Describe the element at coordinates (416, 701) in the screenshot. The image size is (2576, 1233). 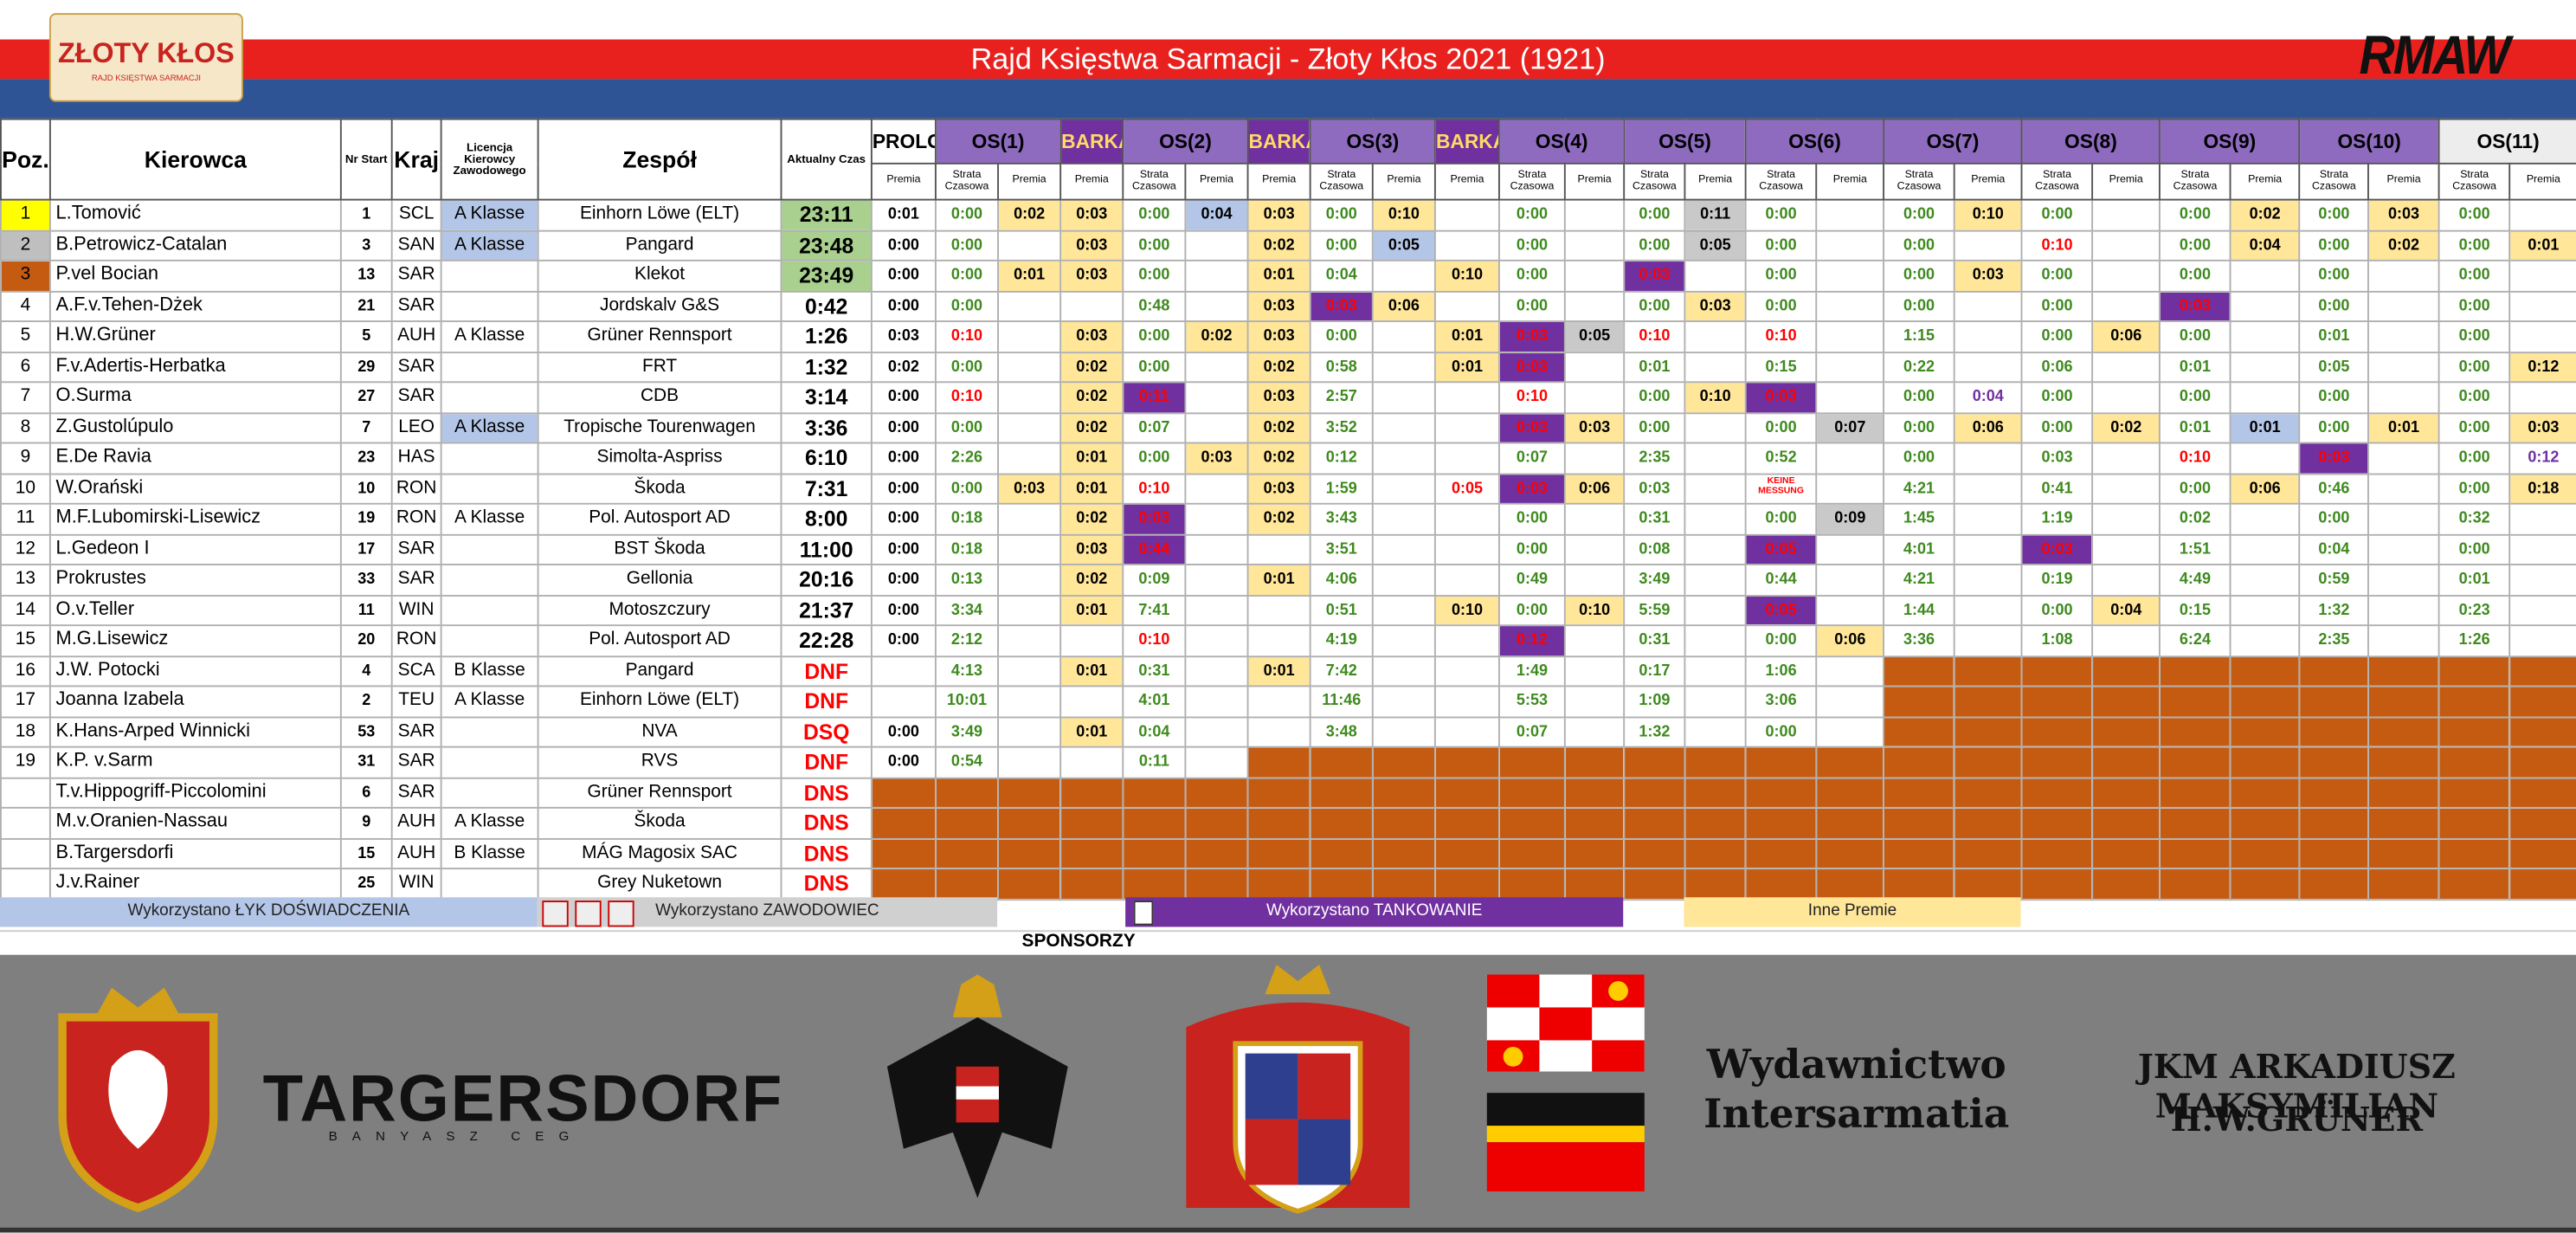
I see `country: TEU` at that location.